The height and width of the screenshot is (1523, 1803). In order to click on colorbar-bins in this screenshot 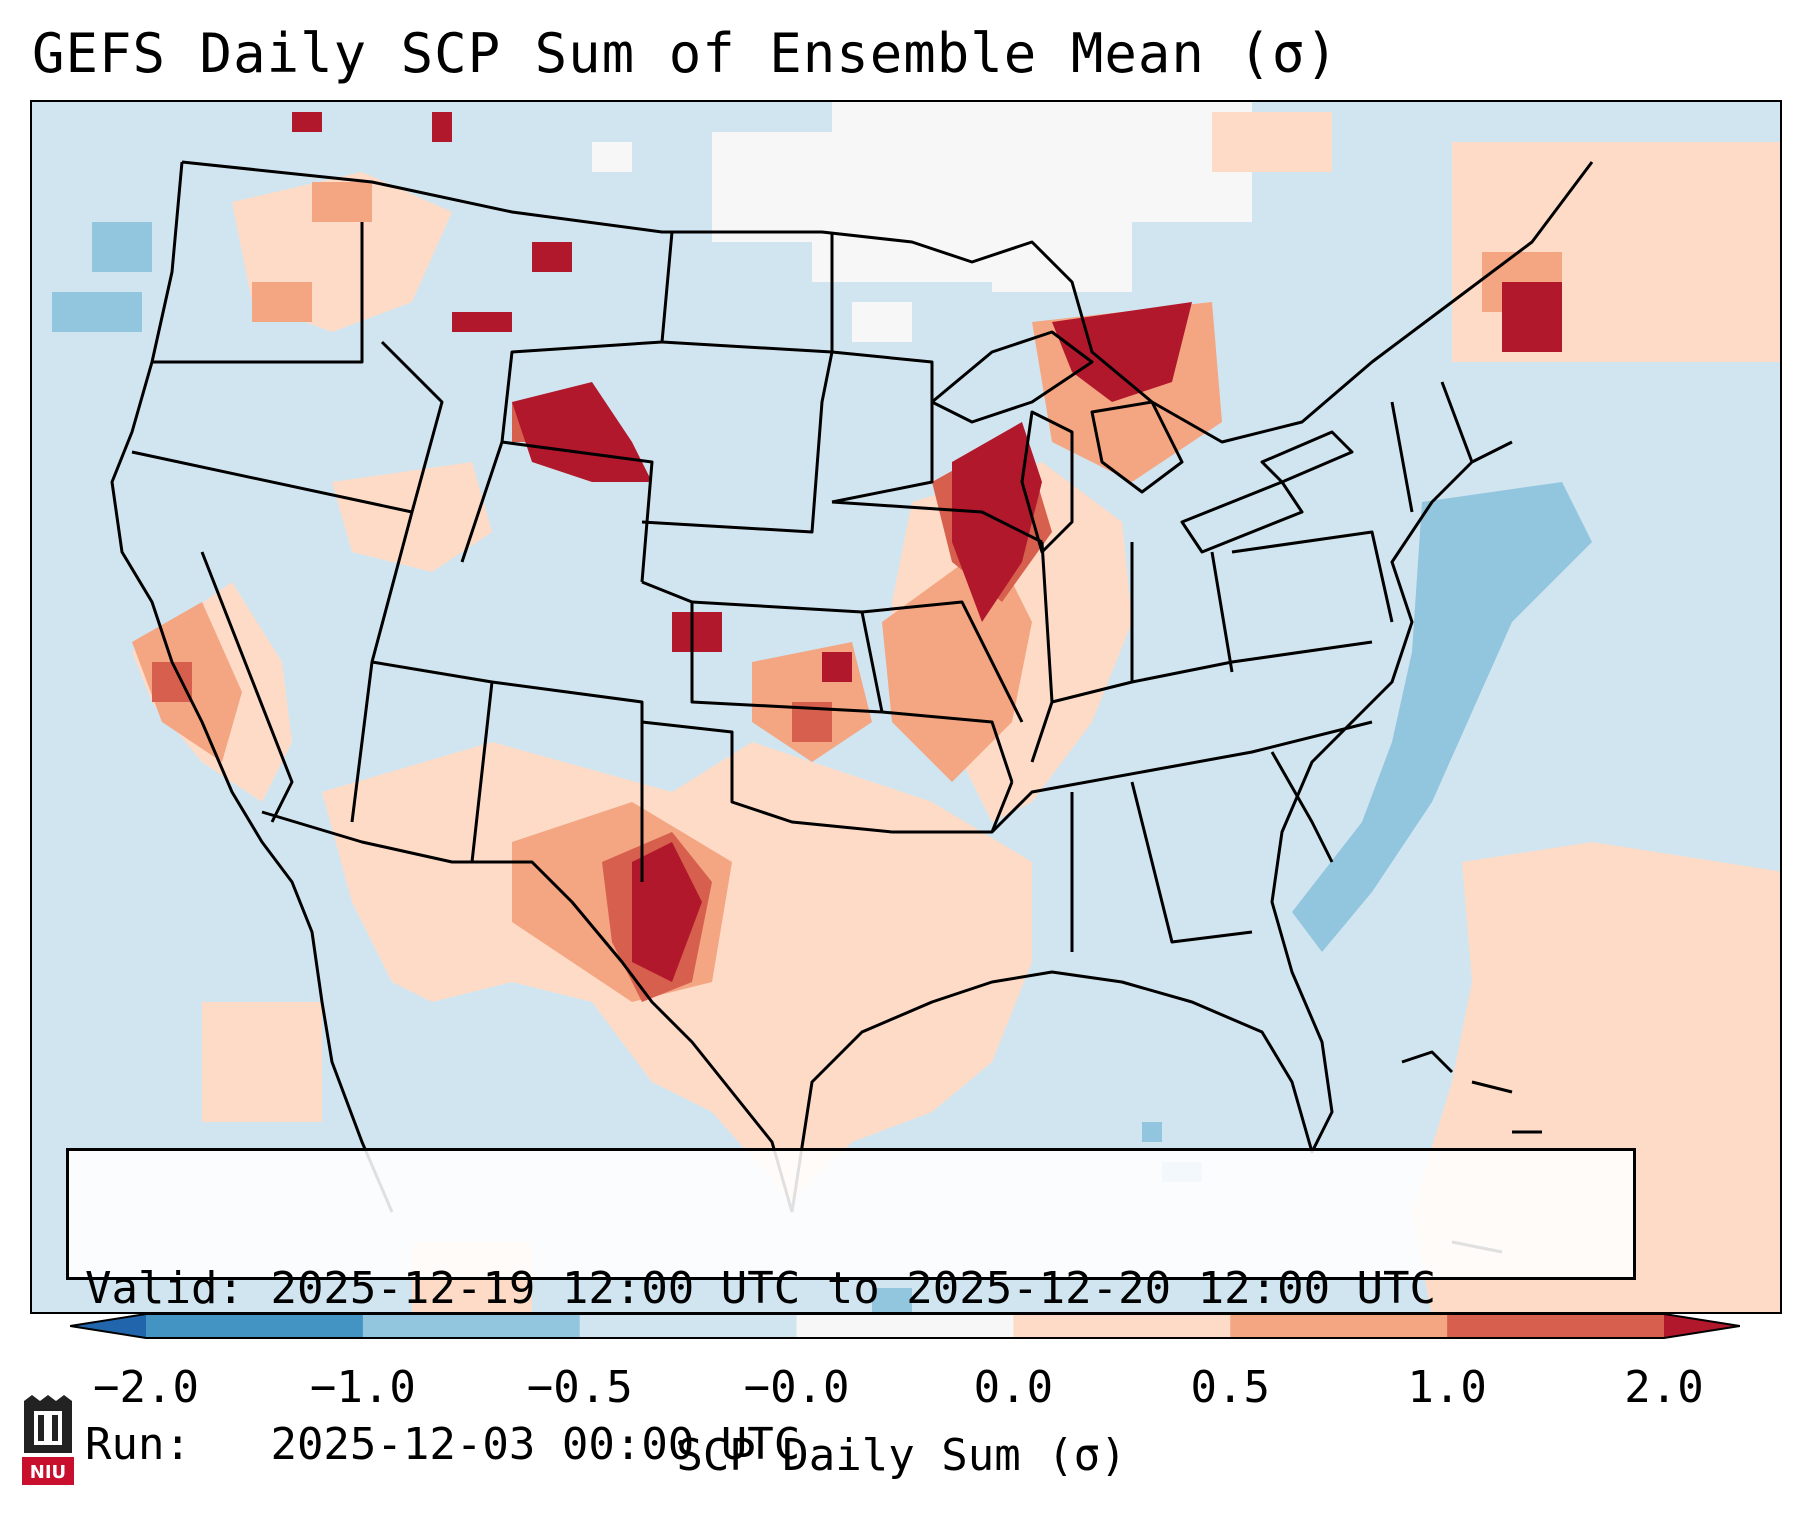, I will do `click(905, 1326)`.